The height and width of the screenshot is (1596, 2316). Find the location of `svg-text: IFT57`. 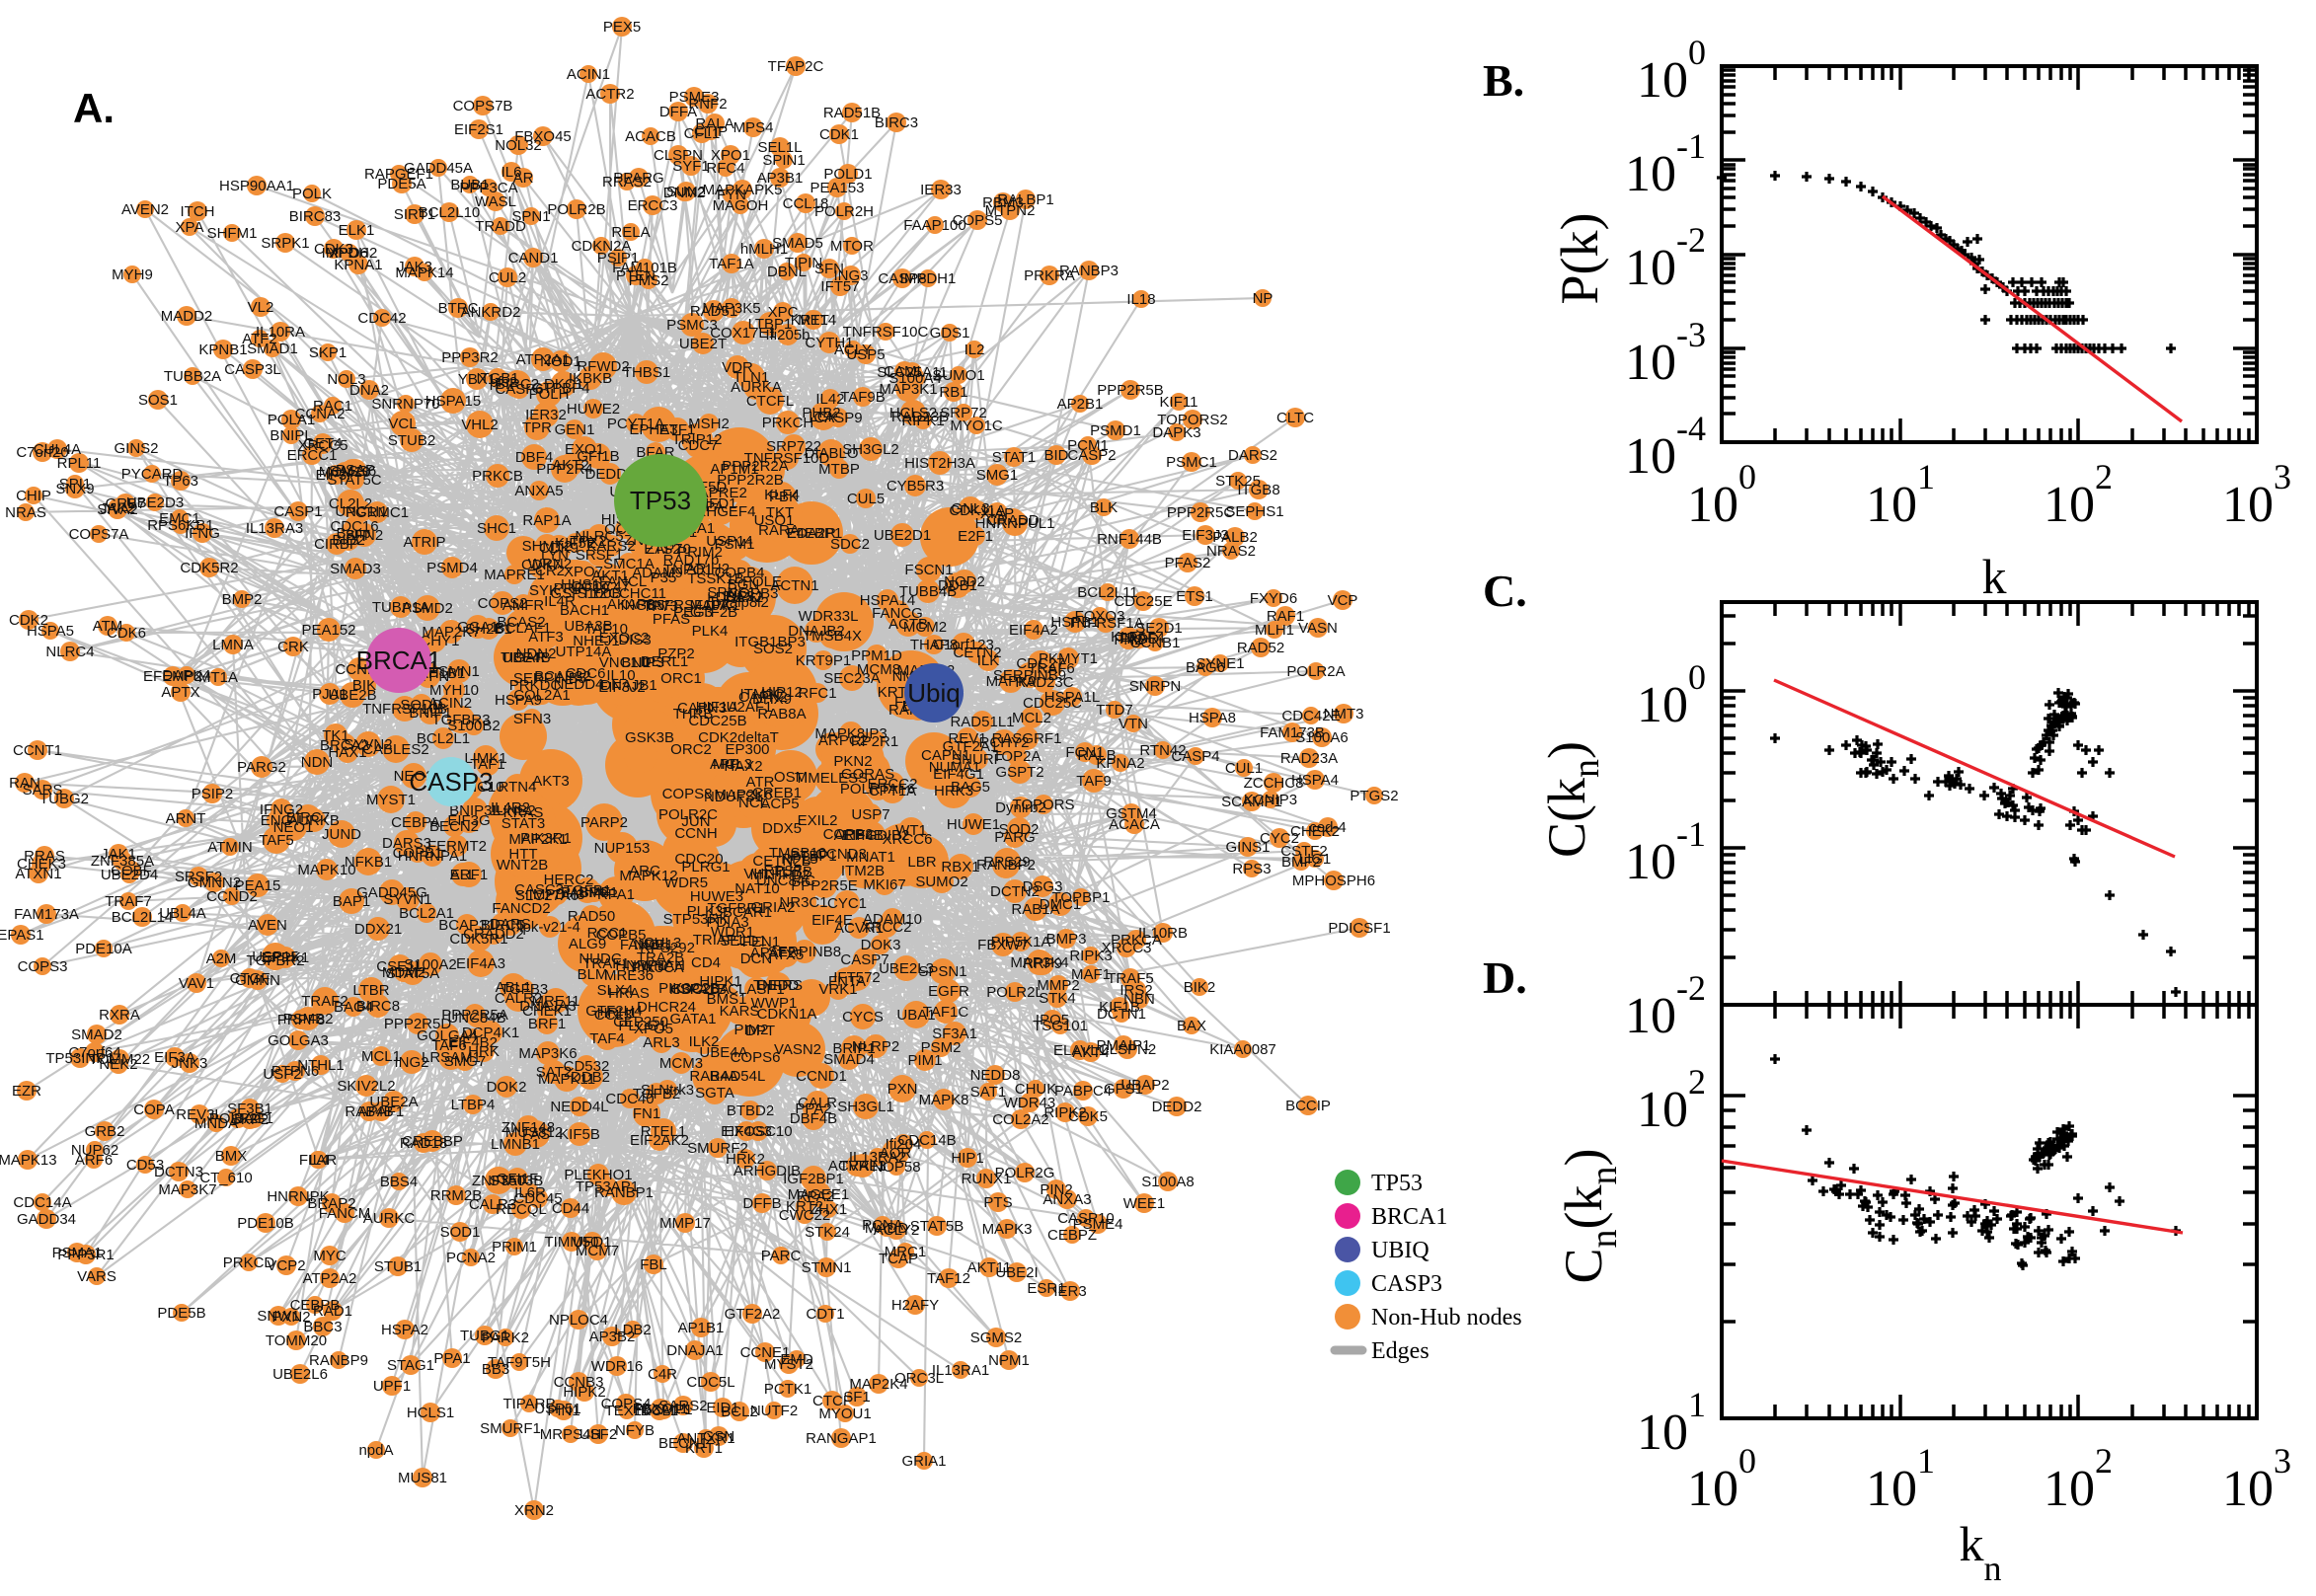

svg-text: IFT57 is located at coordinates (839, 286).